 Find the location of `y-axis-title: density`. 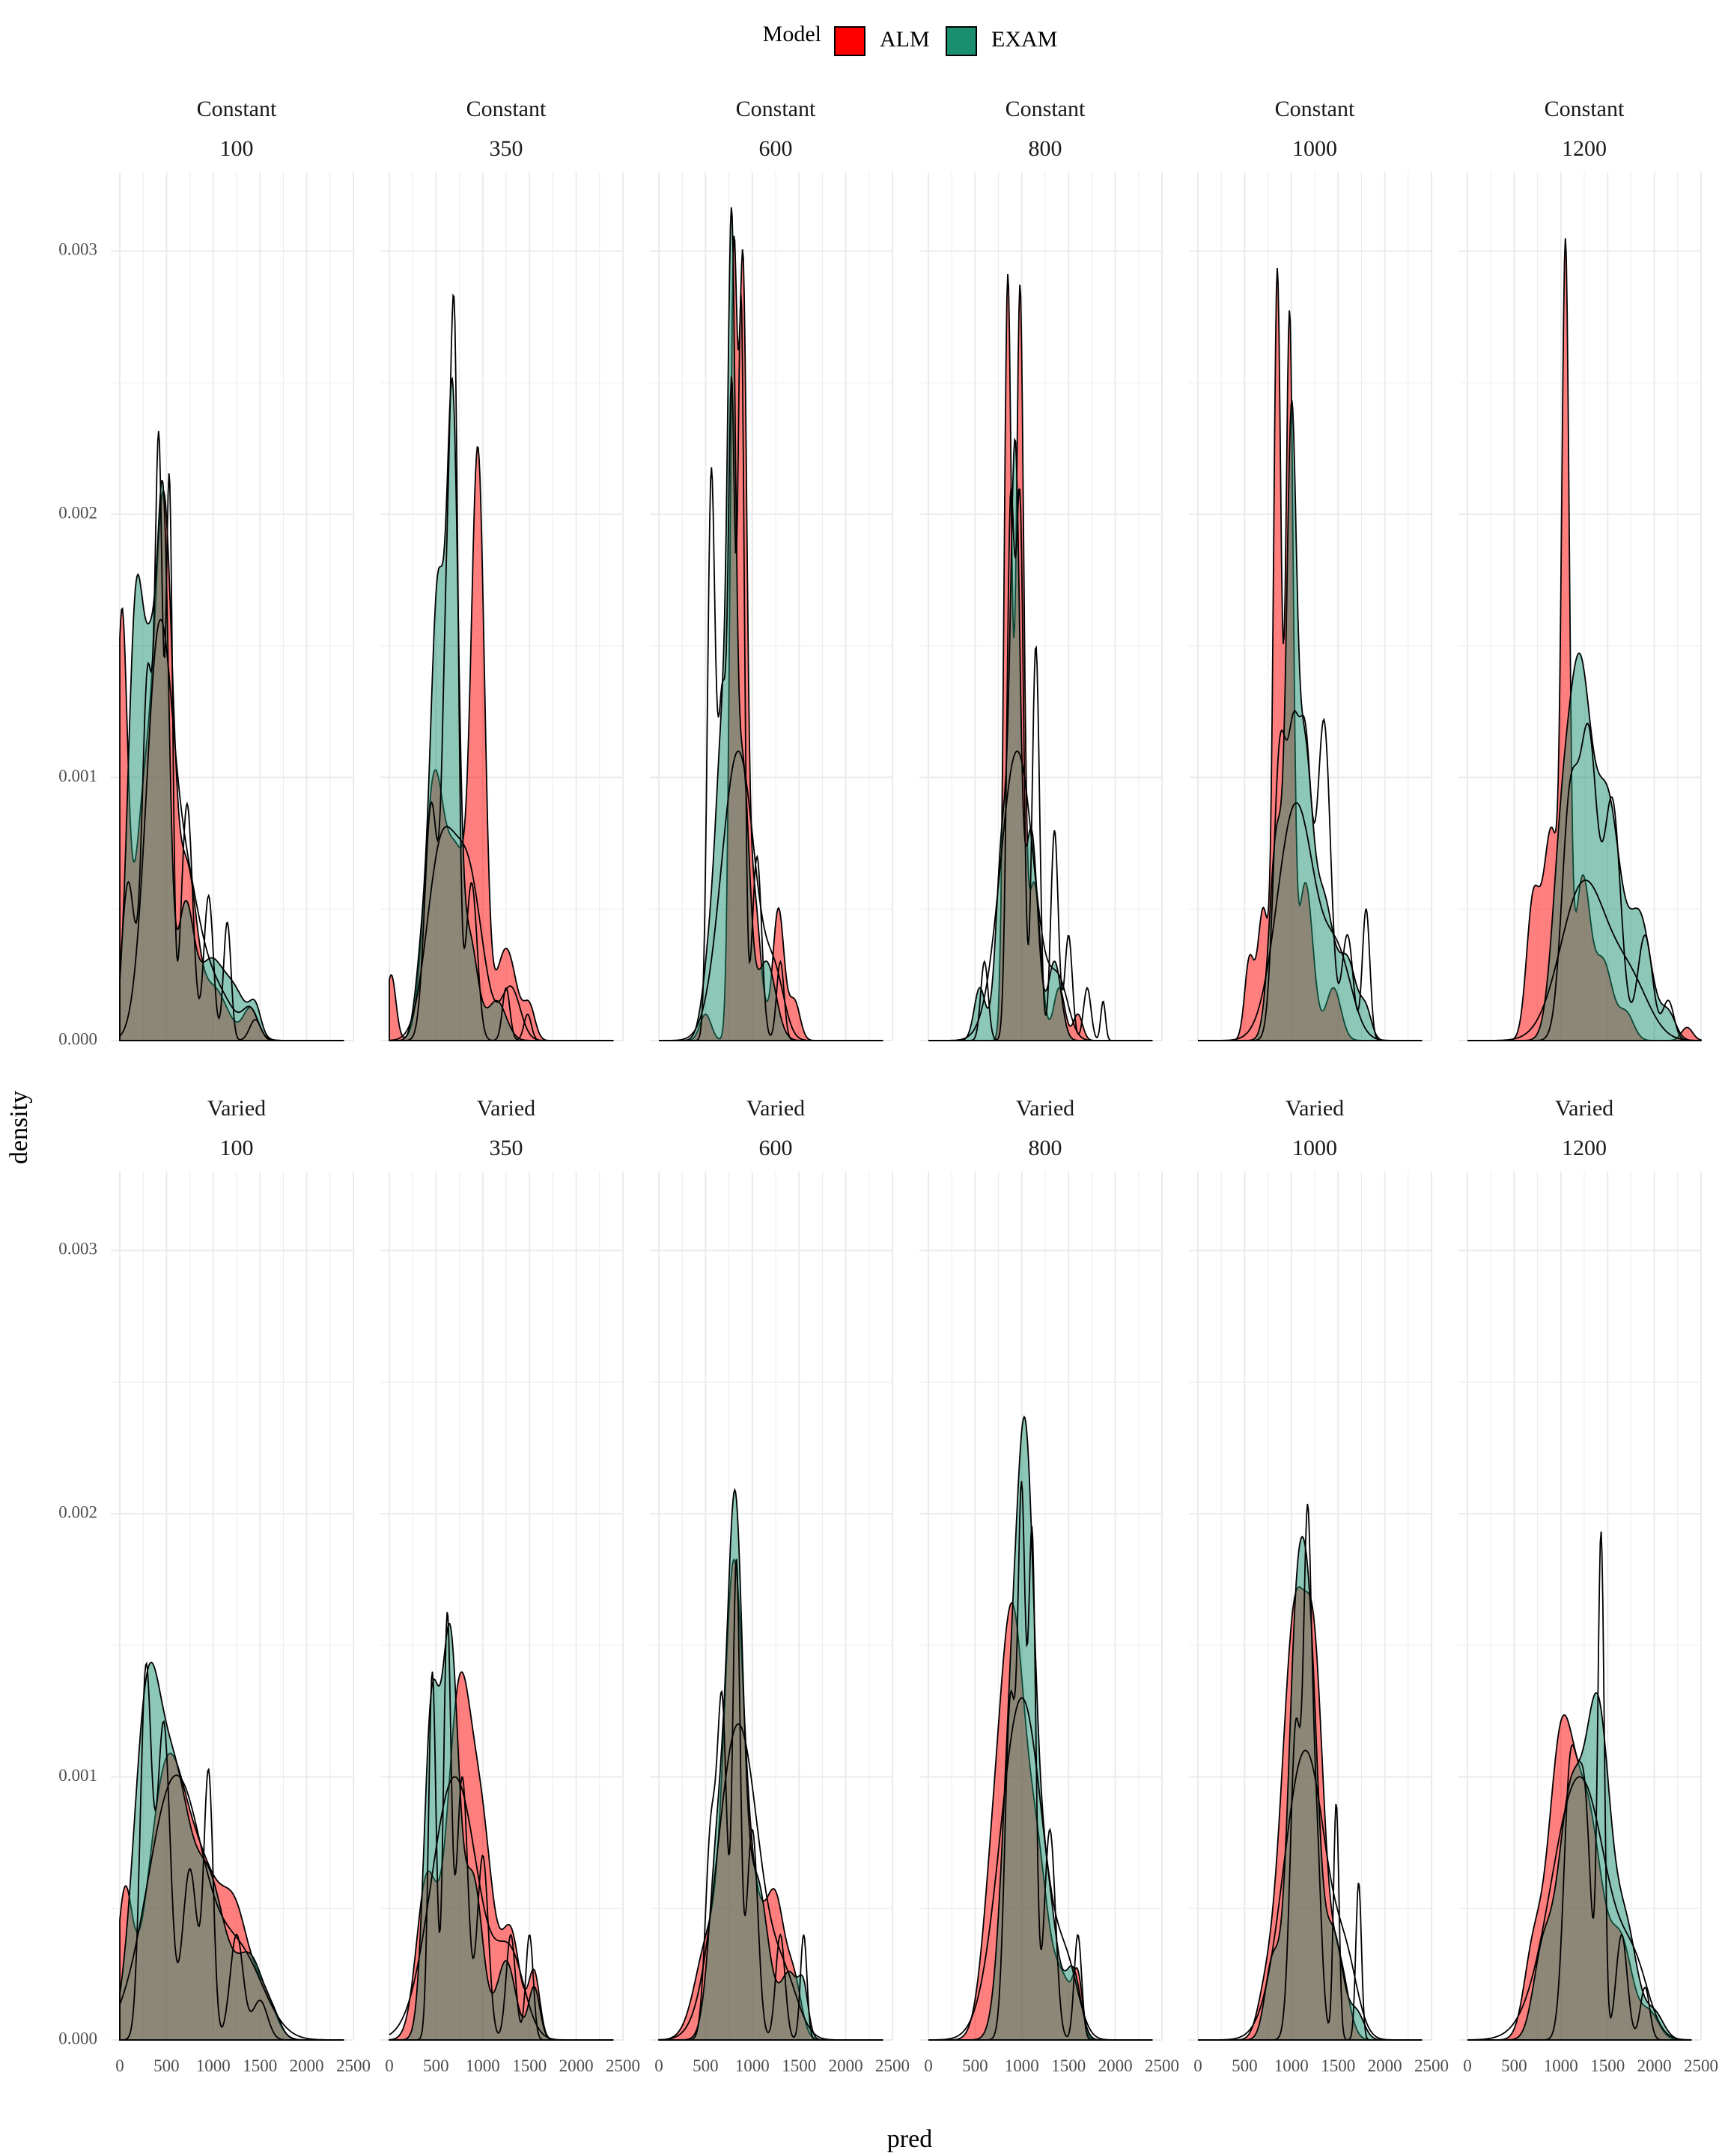

y-axis-title: density is located at coordinates (19, 1127).